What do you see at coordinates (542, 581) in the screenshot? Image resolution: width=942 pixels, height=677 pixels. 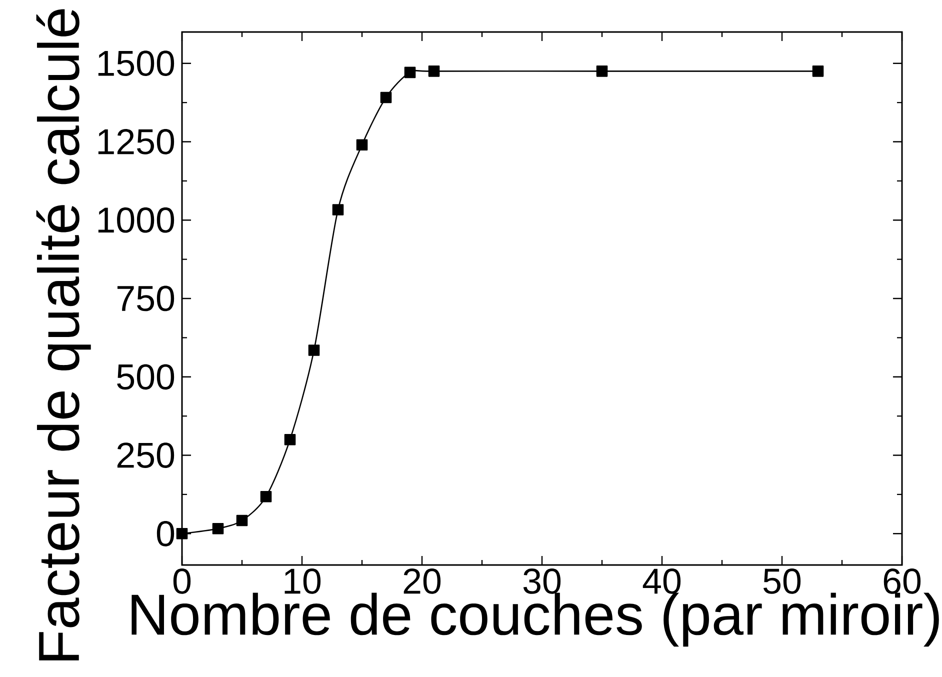 I see `x-tick-label: 30` at bounding box center [542, 581].